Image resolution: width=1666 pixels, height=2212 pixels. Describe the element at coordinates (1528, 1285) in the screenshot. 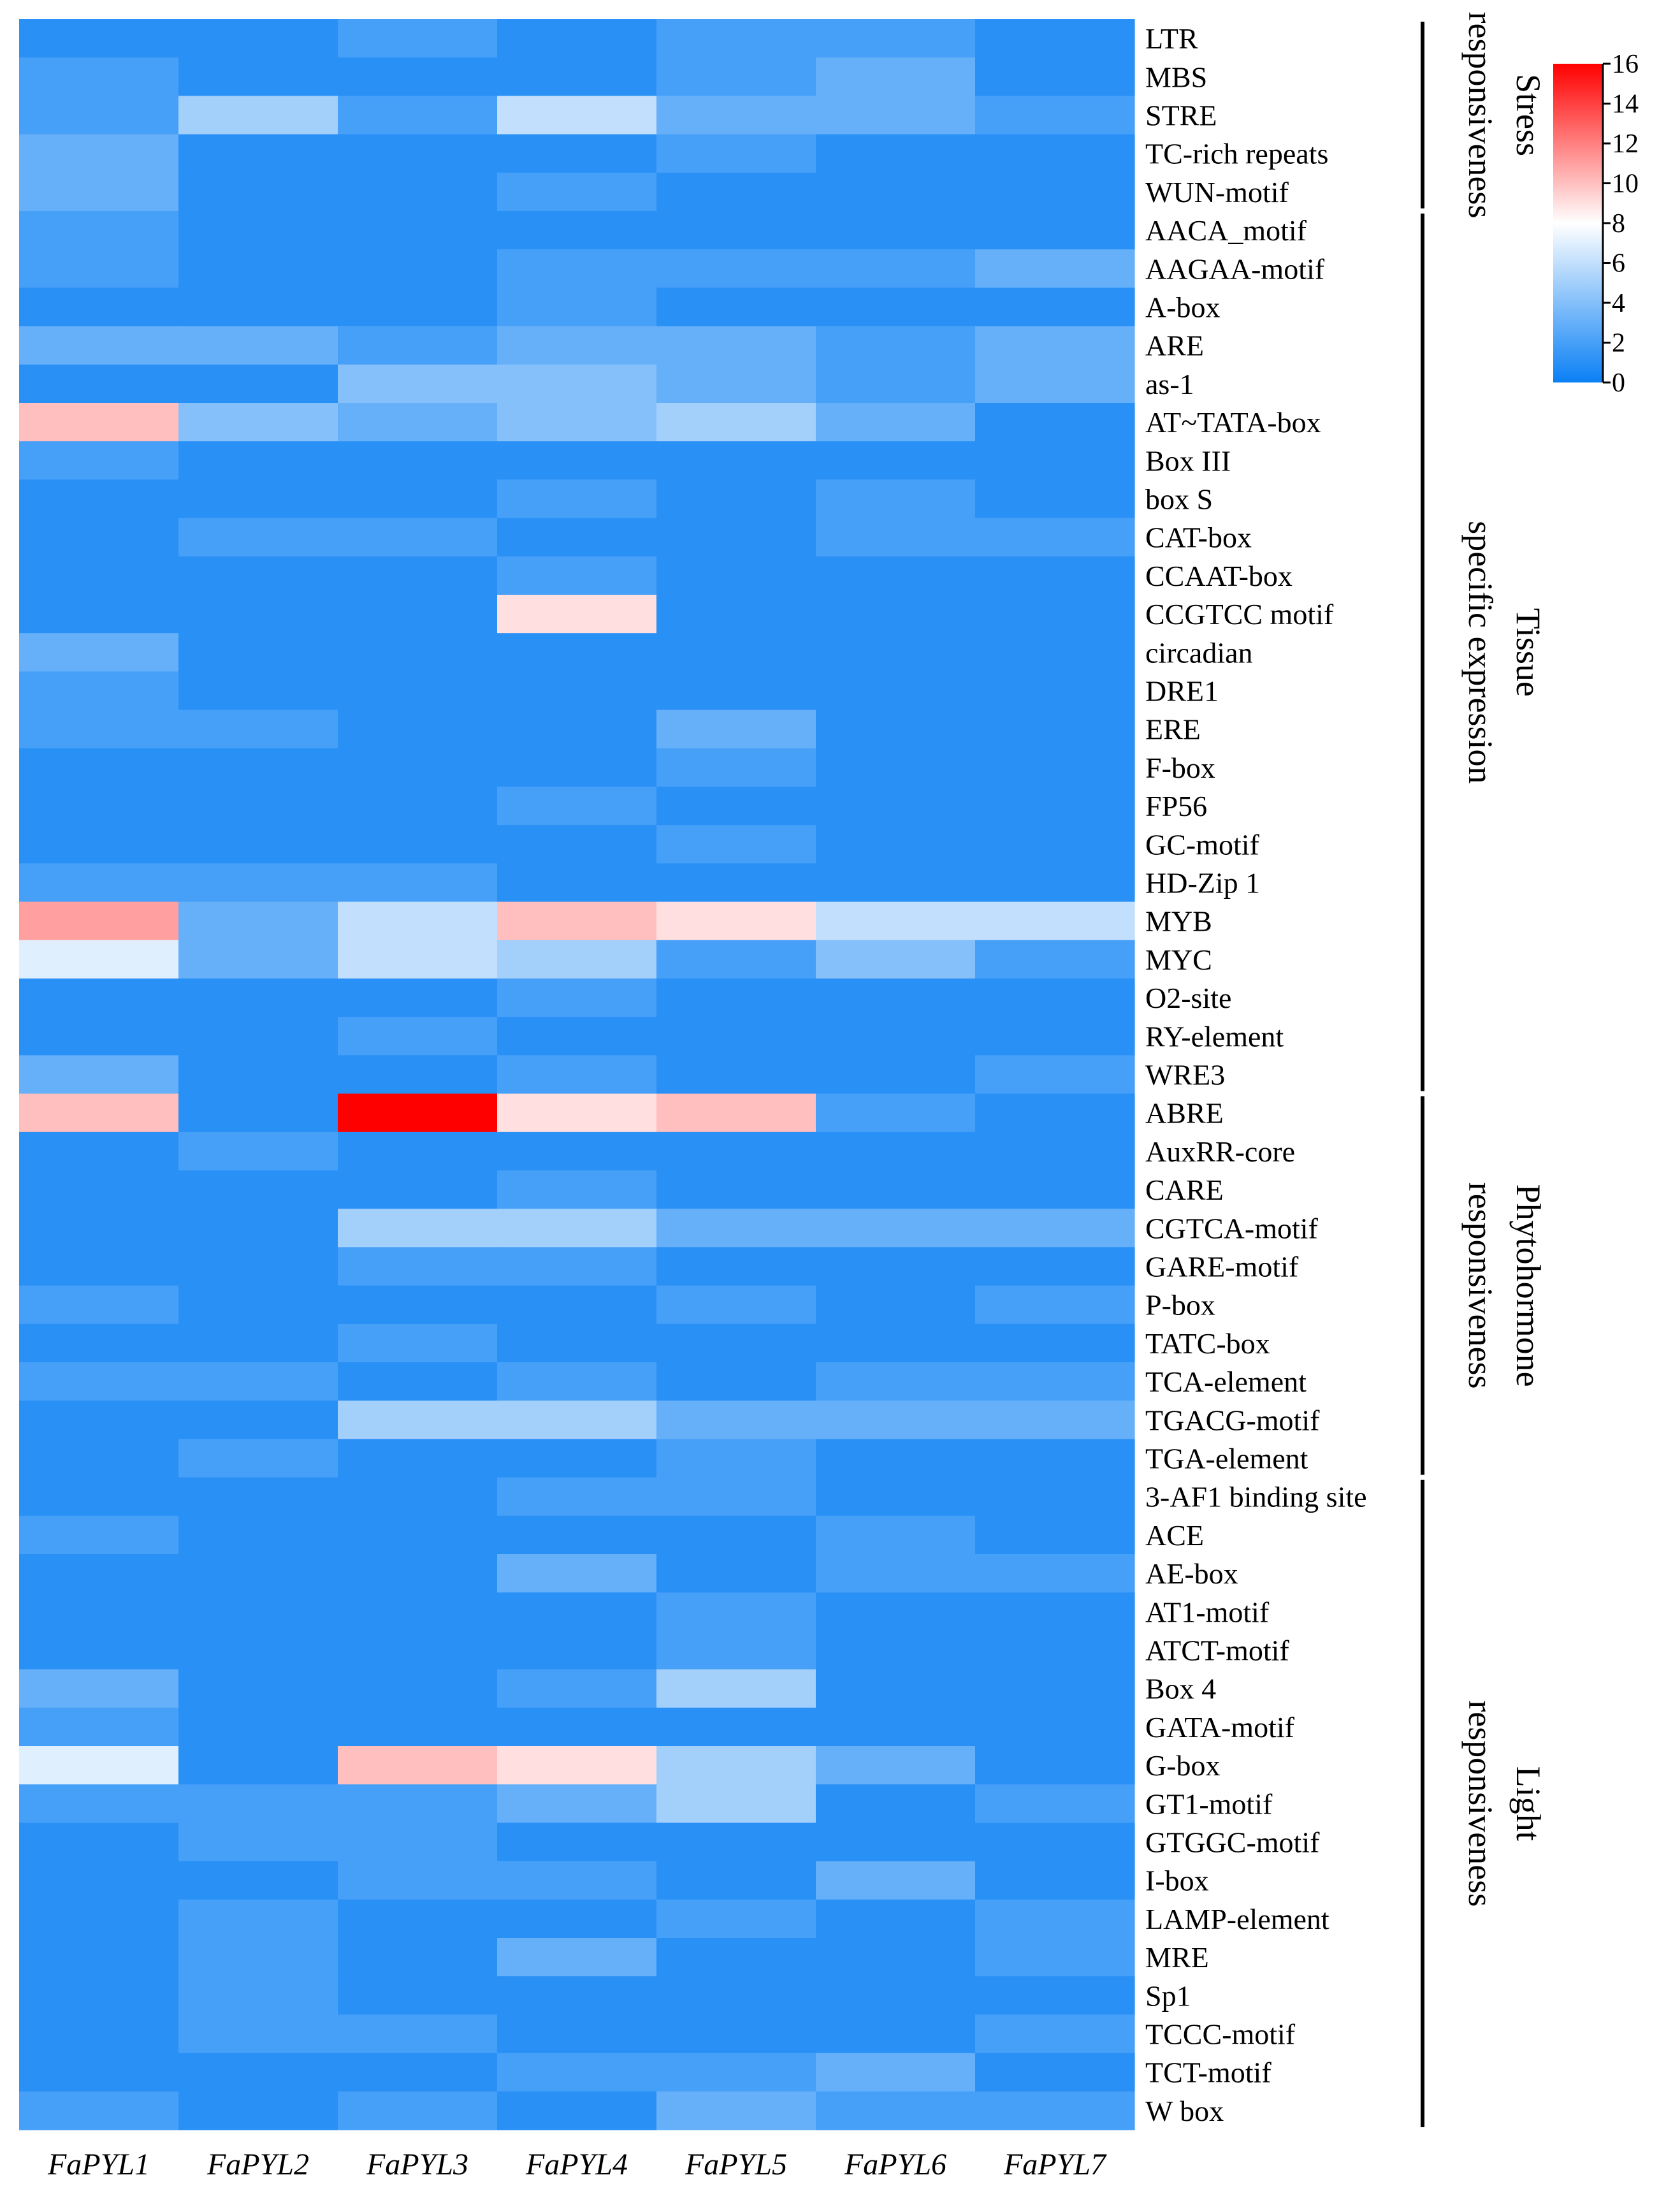

I see `group-label-phytohormone: Phytohormone` at that location.